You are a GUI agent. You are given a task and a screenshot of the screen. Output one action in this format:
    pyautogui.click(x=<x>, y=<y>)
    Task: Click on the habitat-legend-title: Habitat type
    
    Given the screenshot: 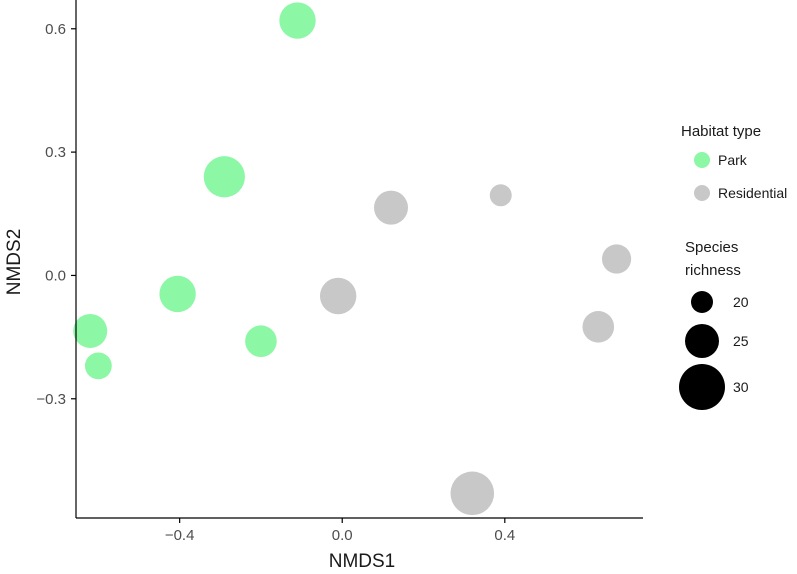 What is the action you would take?
    pyautogui.click(x=721, y=131)
    